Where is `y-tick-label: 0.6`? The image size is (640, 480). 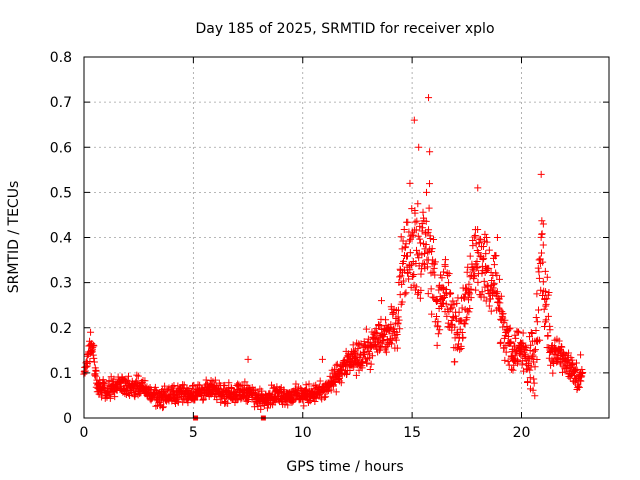 y-tick-label: 0.6 is located at coordinates (61, 148).